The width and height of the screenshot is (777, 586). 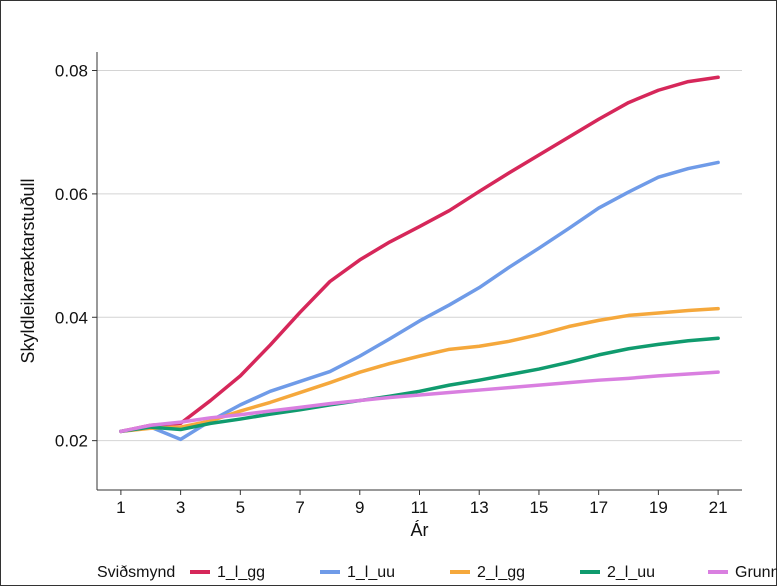 I want to click on y-tick-label: 0.04, so click(x=71, y=317).